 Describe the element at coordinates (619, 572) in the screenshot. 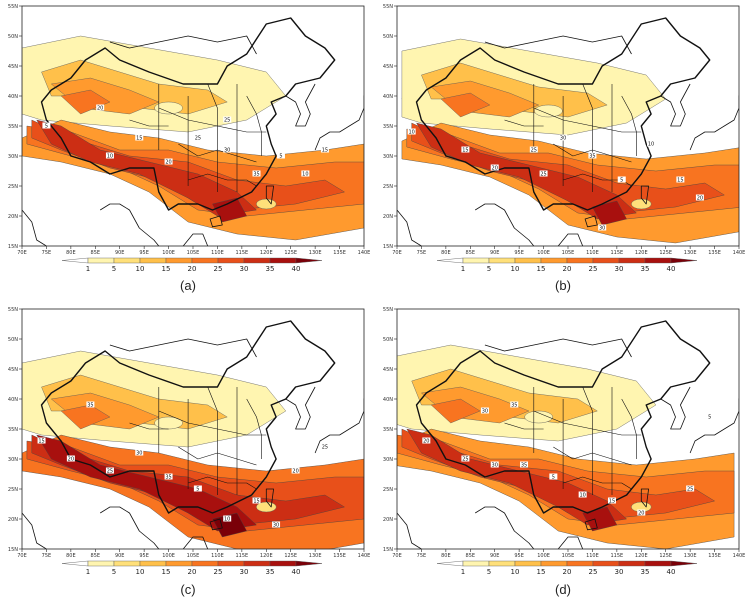

I see `colorbar-label: 30` at that location.